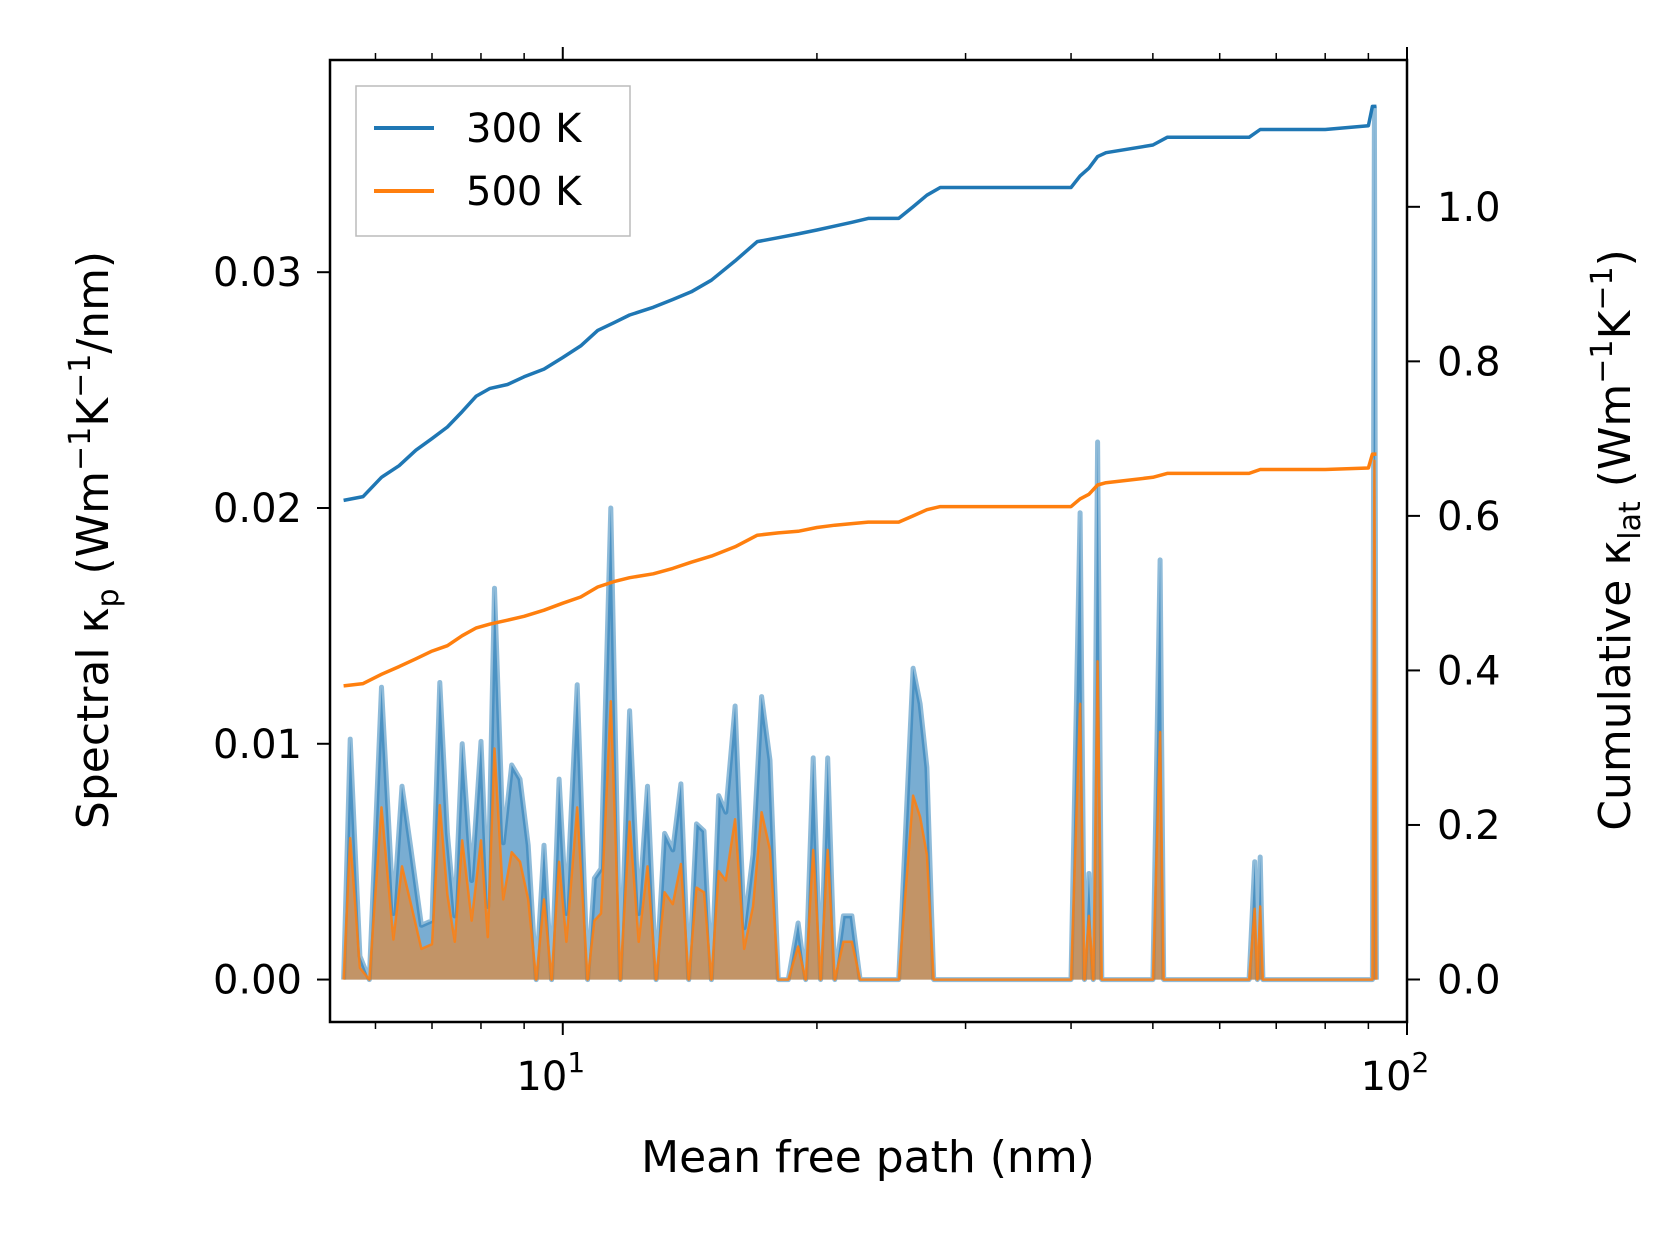 This screenshot has height=1258, width=1679. I want to click on legend-label-300k: 300 K, so click(524, 129).